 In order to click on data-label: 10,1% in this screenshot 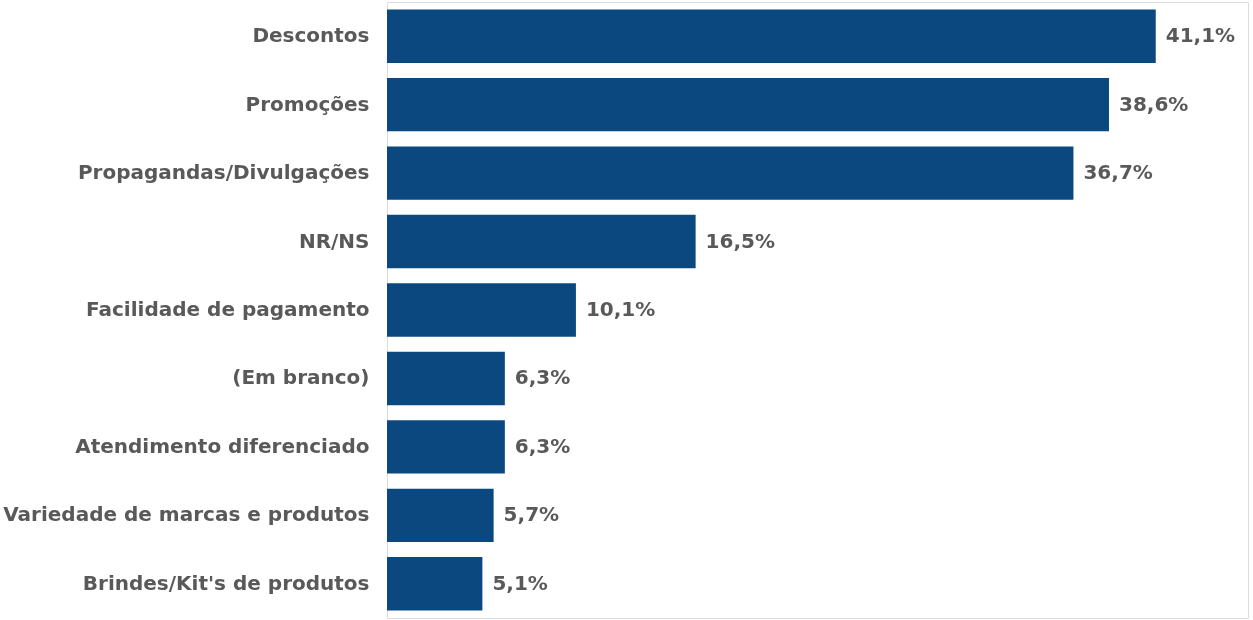, I will do `click(620, 309)`.